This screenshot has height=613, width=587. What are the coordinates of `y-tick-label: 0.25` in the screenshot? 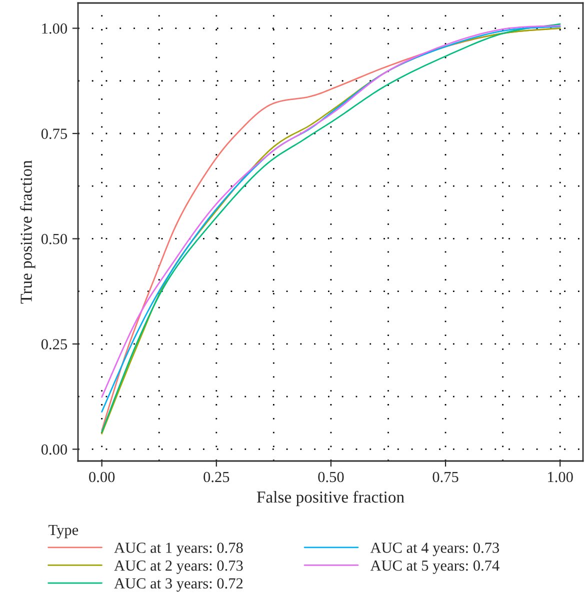 It's located at (54, 344).